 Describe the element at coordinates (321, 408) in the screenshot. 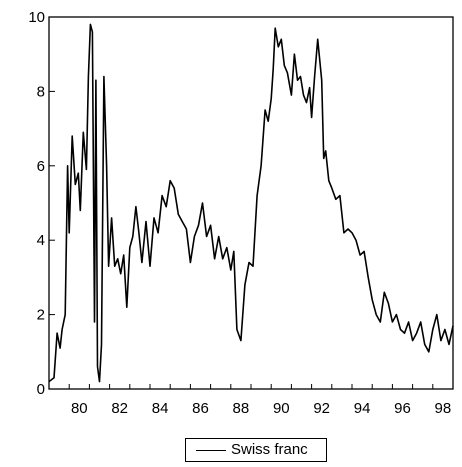

I see `x-tick-label: 92` at that location.